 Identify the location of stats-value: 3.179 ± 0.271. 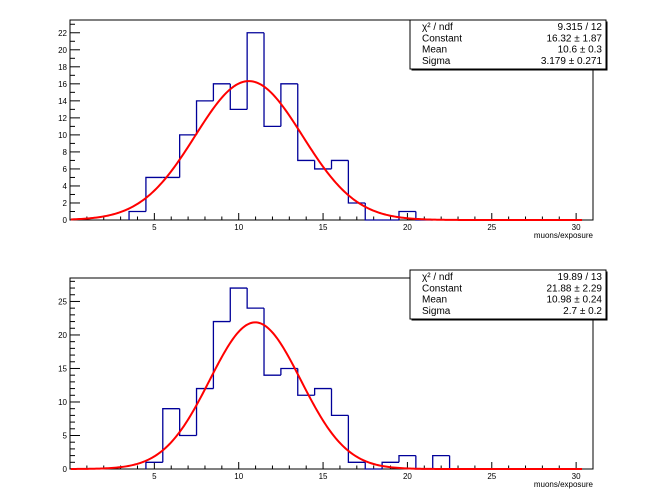
(572, 61).